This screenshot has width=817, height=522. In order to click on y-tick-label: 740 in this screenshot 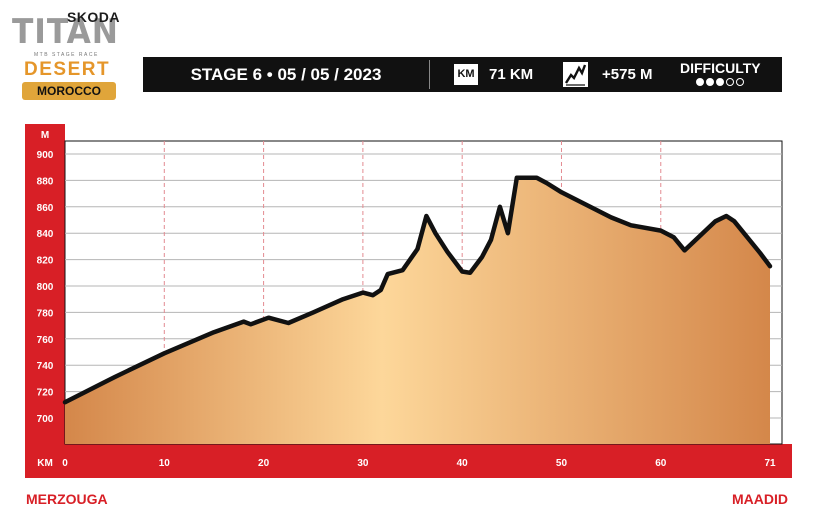, I will do `click(45, 366)`.